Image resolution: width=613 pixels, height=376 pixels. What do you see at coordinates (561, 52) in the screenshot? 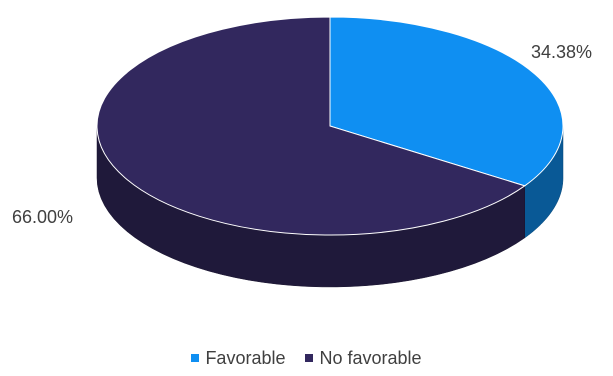
I see `data-label-favorable: 34.38%` at bounding box center [561, 52].